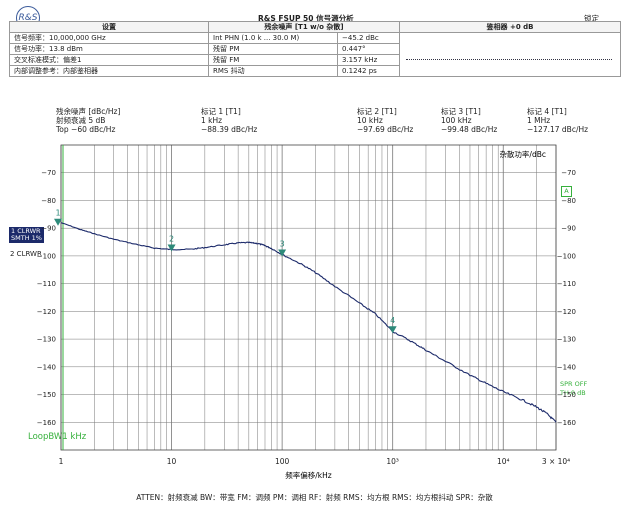  Describe the element at coordinates (306, 18) in the screenshot. I see `instrument-title: R&S FSUP 50 信号源分析` at that location.